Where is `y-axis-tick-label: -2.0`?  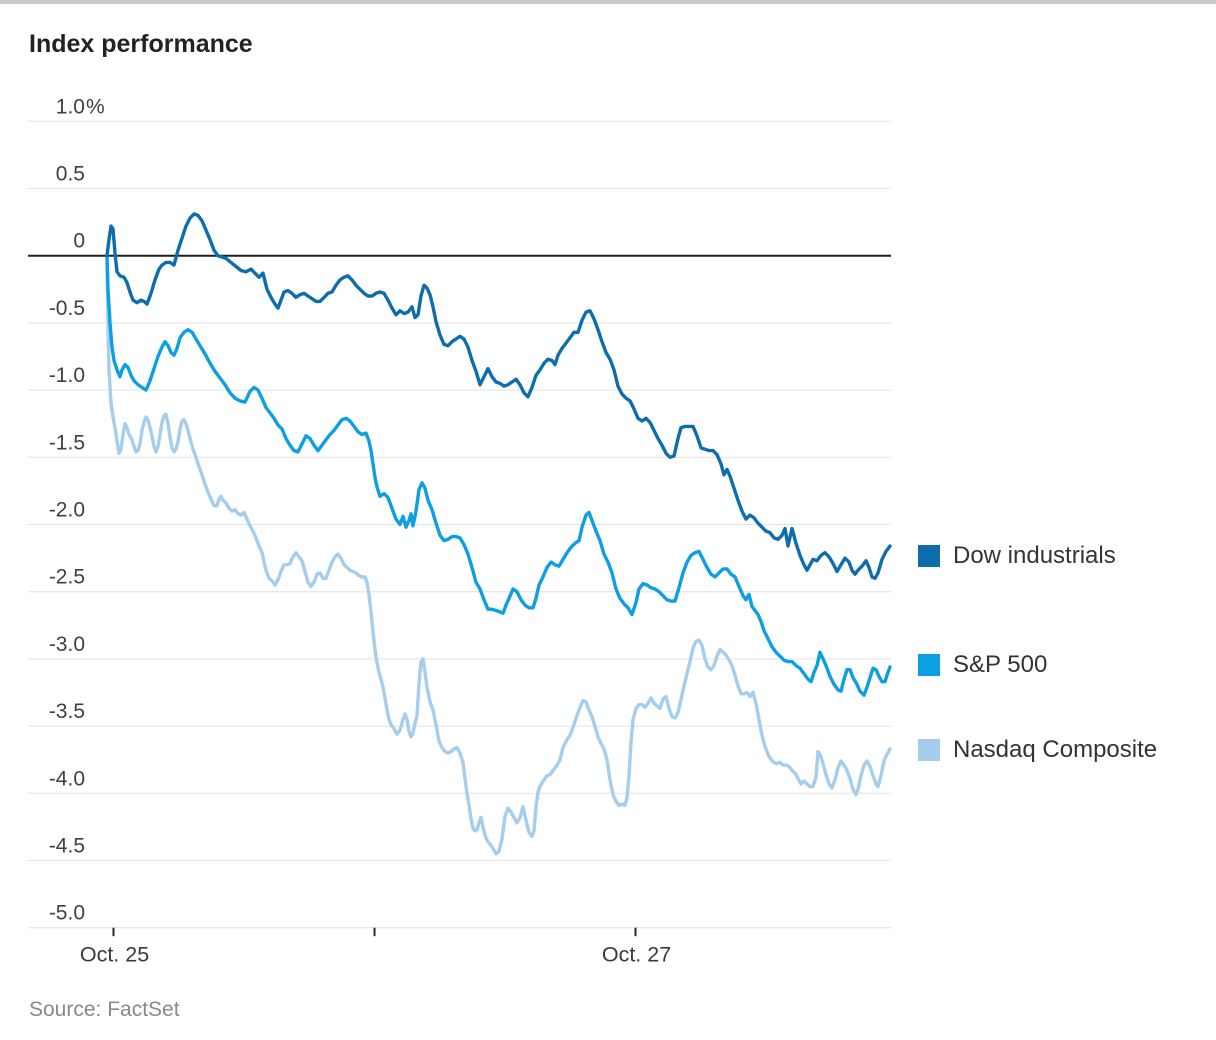 y-axis-tick-label: -2.0 is located at coordinates (67, 510).